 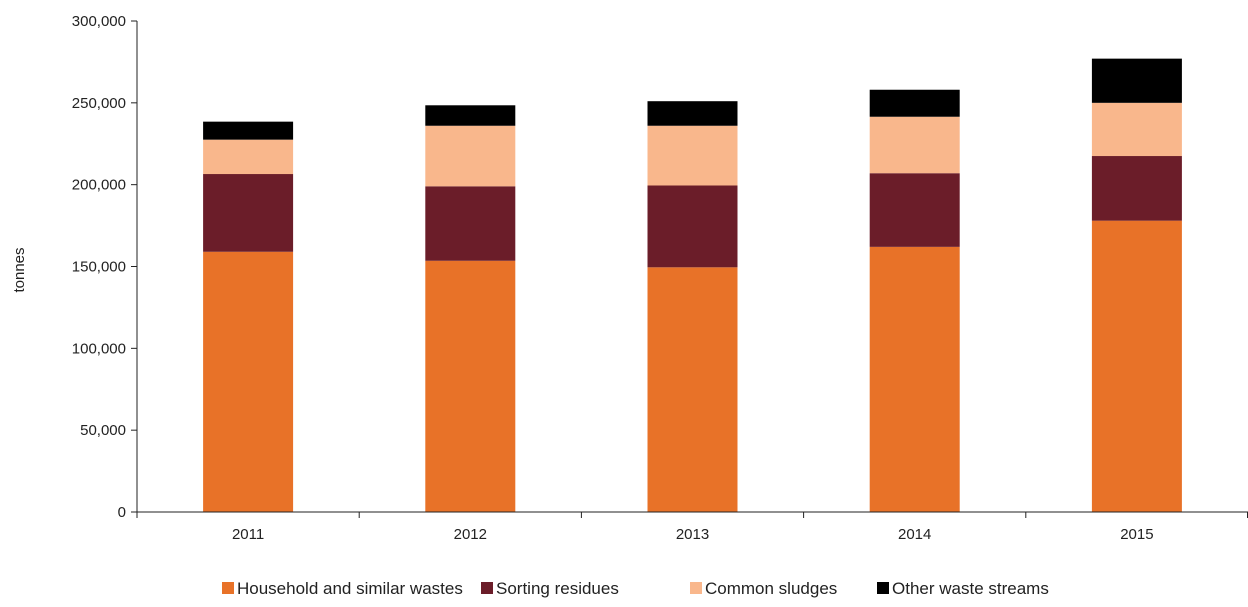 I want to click on y-tick-label: 300,000, so click(x=99, y=21).